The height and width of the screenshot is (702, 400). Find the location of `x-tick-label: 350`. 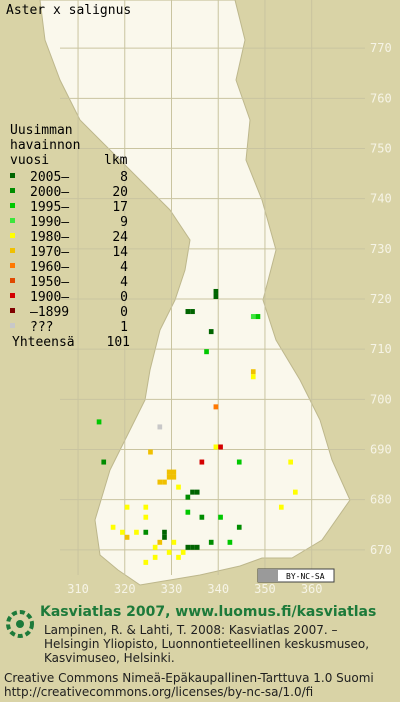

x-tick-label: 350 is located at coordinates (265, 589).